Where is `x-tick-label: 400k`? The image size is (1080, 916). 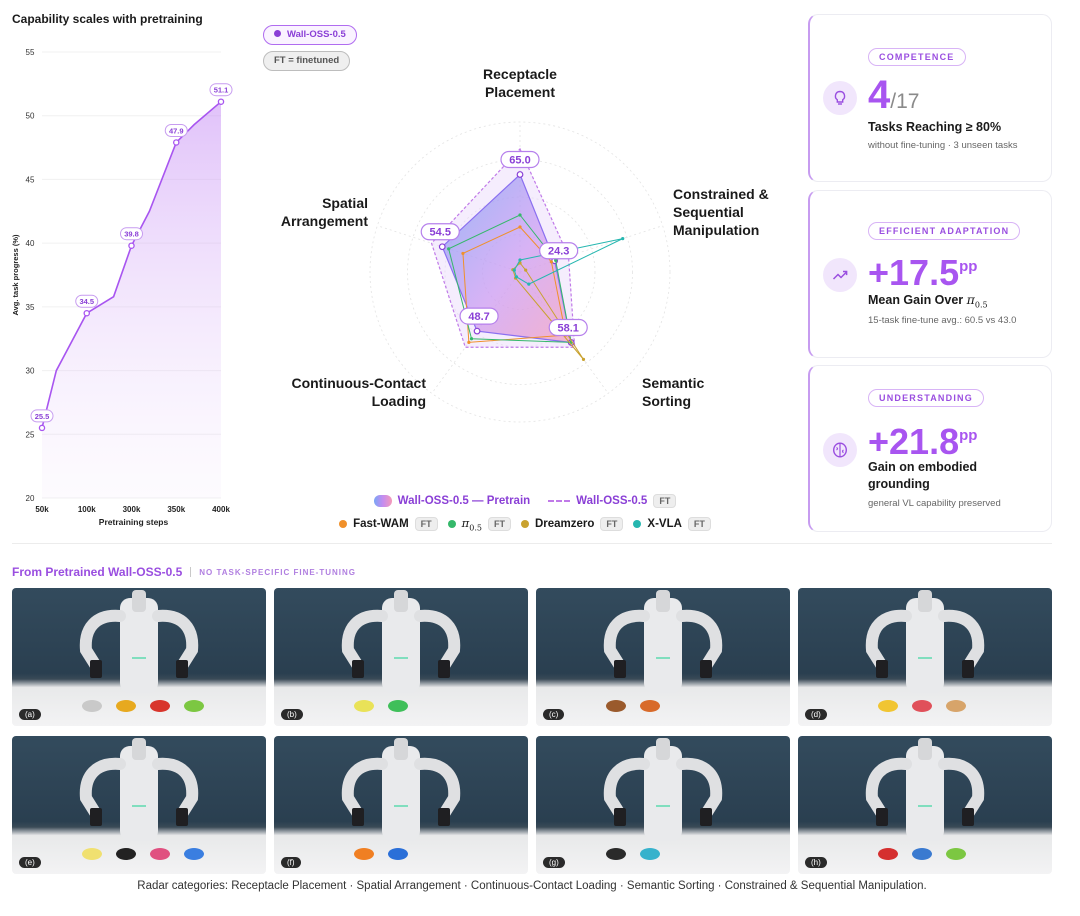
x-tick-label: 400k is located at coordinates (221, 509).